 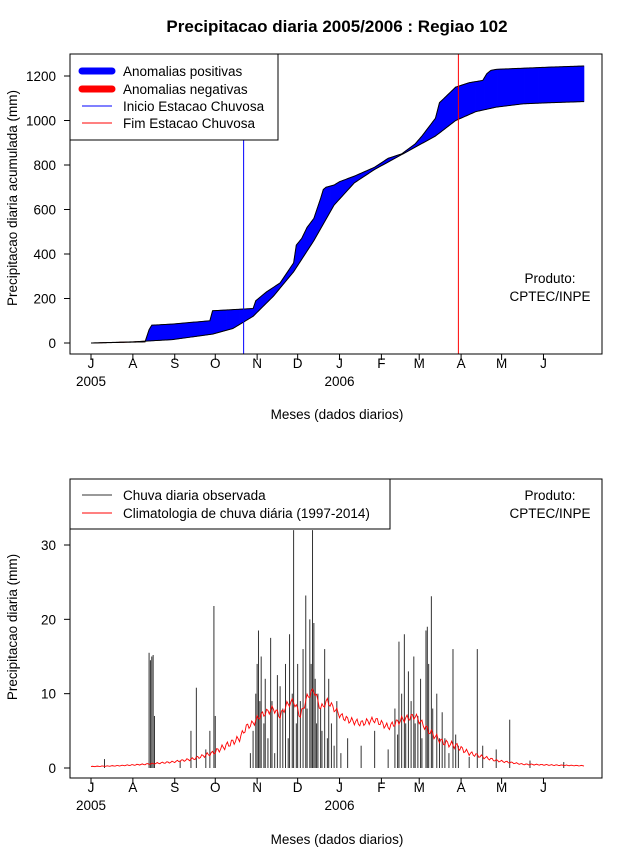 What do you see at coordinates (41, 76) in the screenshot?
I see `top-y-tick-label: 1200` at bounding box center [41, 76].